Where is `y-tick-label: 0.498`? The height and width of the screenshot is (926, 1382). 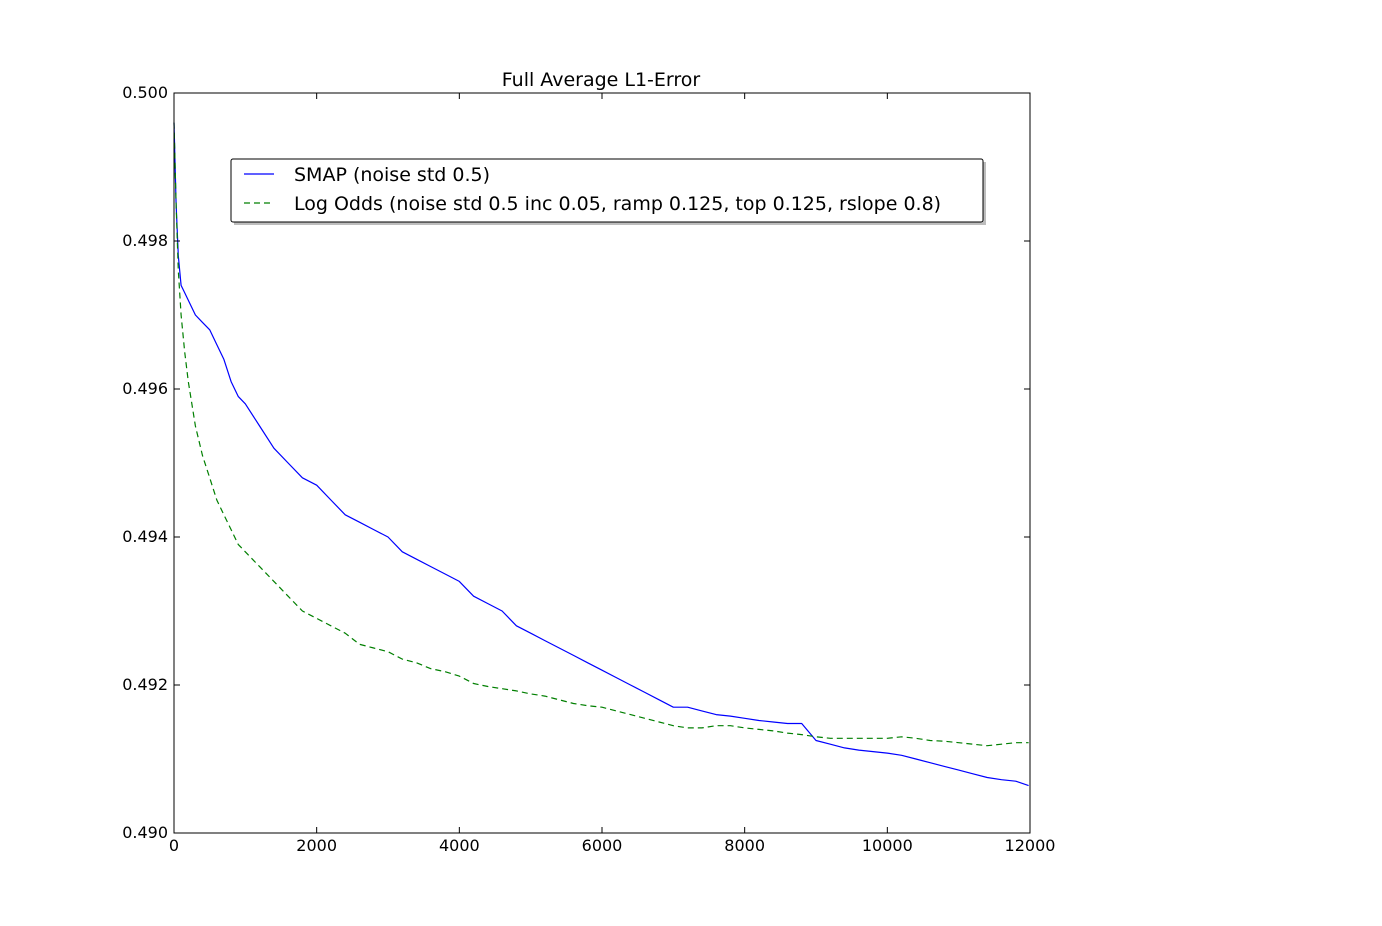 y-tick-label: 0.498 is located at coordinates (145, 240).